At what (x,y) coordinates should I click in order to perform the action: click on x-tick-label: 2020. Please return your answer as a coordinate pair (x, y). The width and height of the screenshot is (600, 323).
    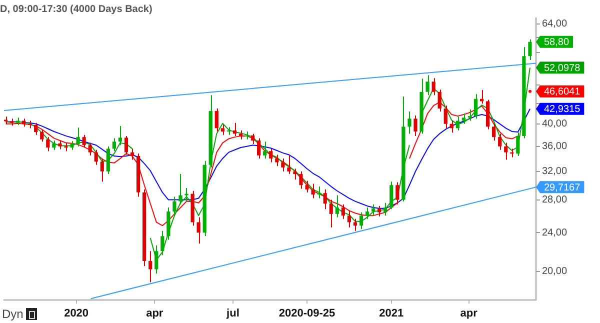
    Looking at the image, I should click on (76, 313).